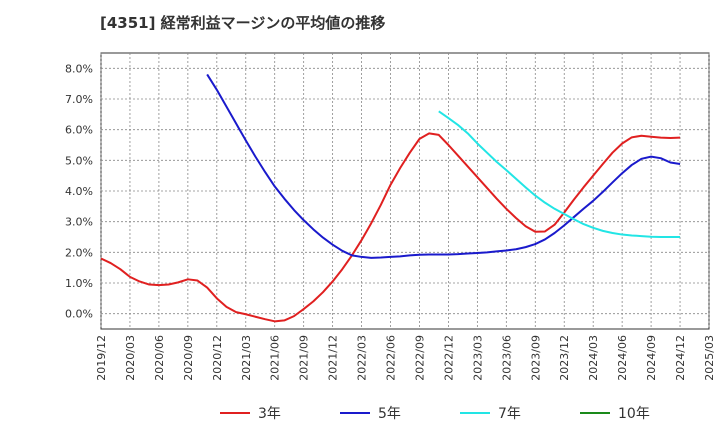  What do you see at coordinates (419, 358) in the screenshot?
I see `x-tick-label: 2022/09` at bounding box center [419, 358].